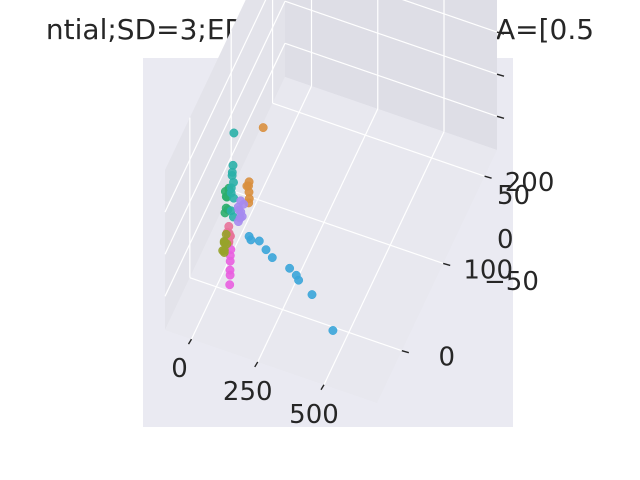 This screenshot has width=640, height=480. I want to click on z-tick-label: 0, so click(505, 240).